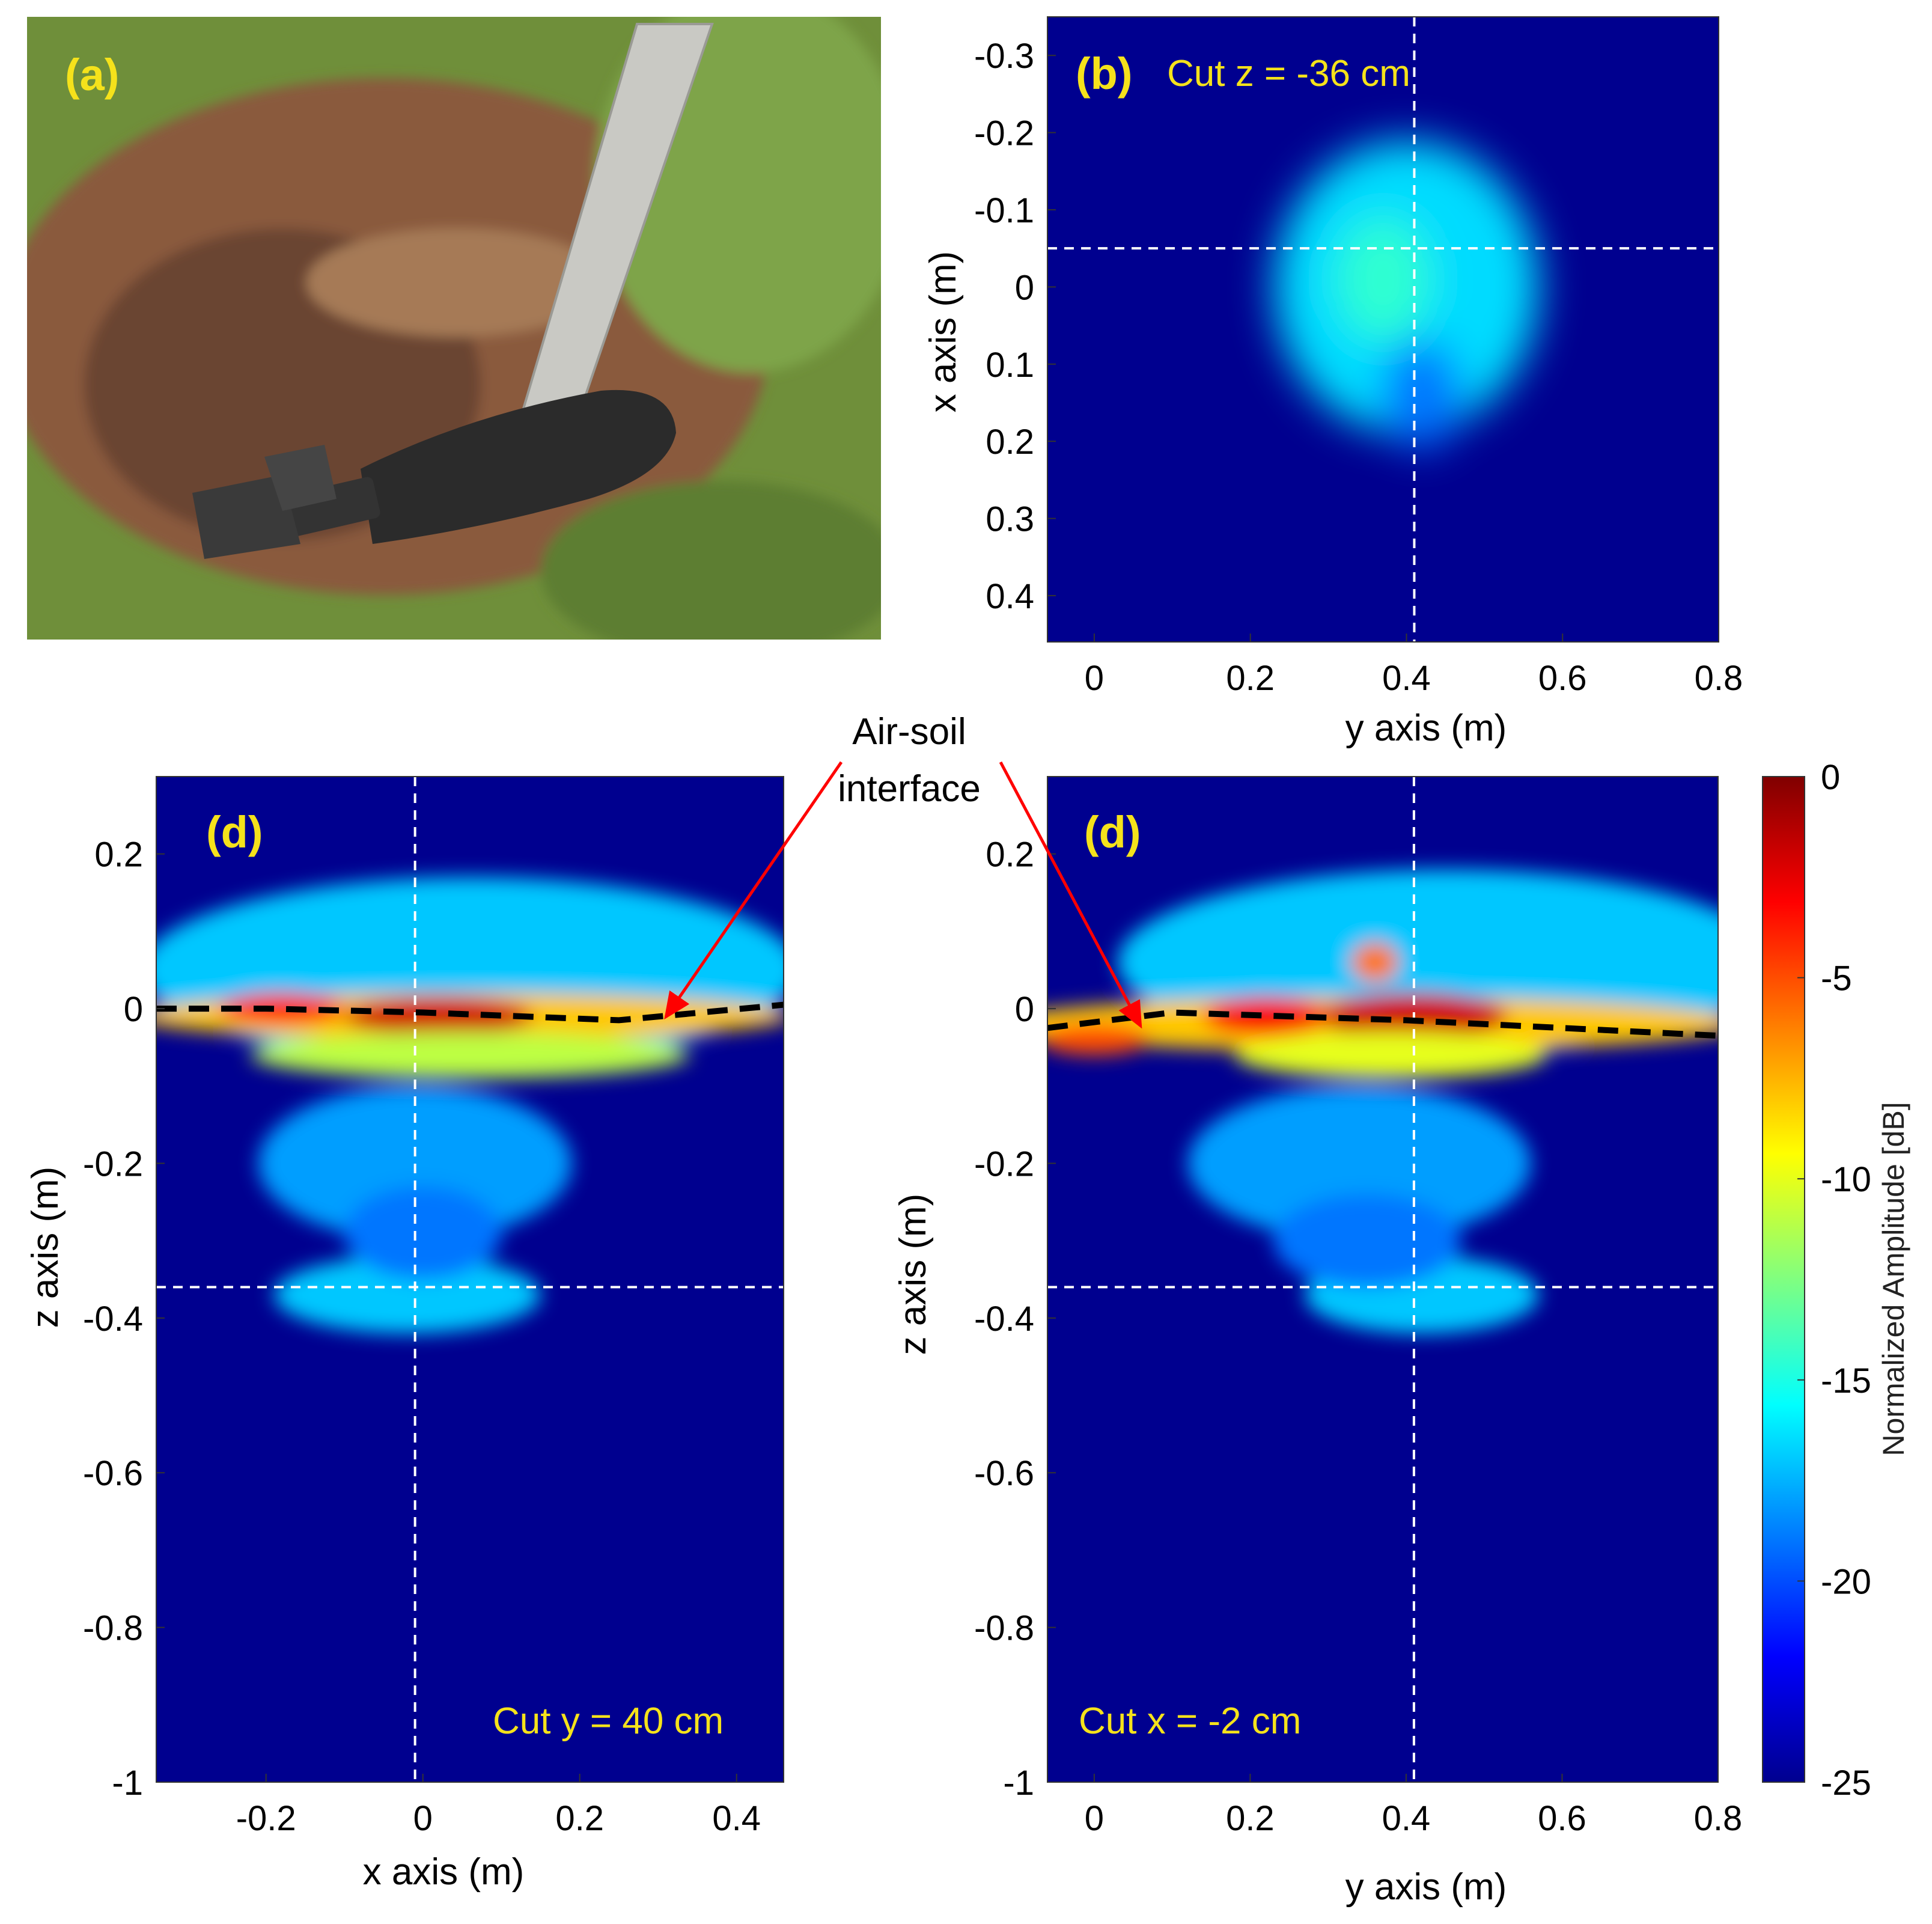 The height and width of the screenshot is (1924, 1932). What do you see at coordinates (1846, 1783) in the screenshot?
I see `colorbar-tick-label: -25` at bounding box center [1846, 1783].